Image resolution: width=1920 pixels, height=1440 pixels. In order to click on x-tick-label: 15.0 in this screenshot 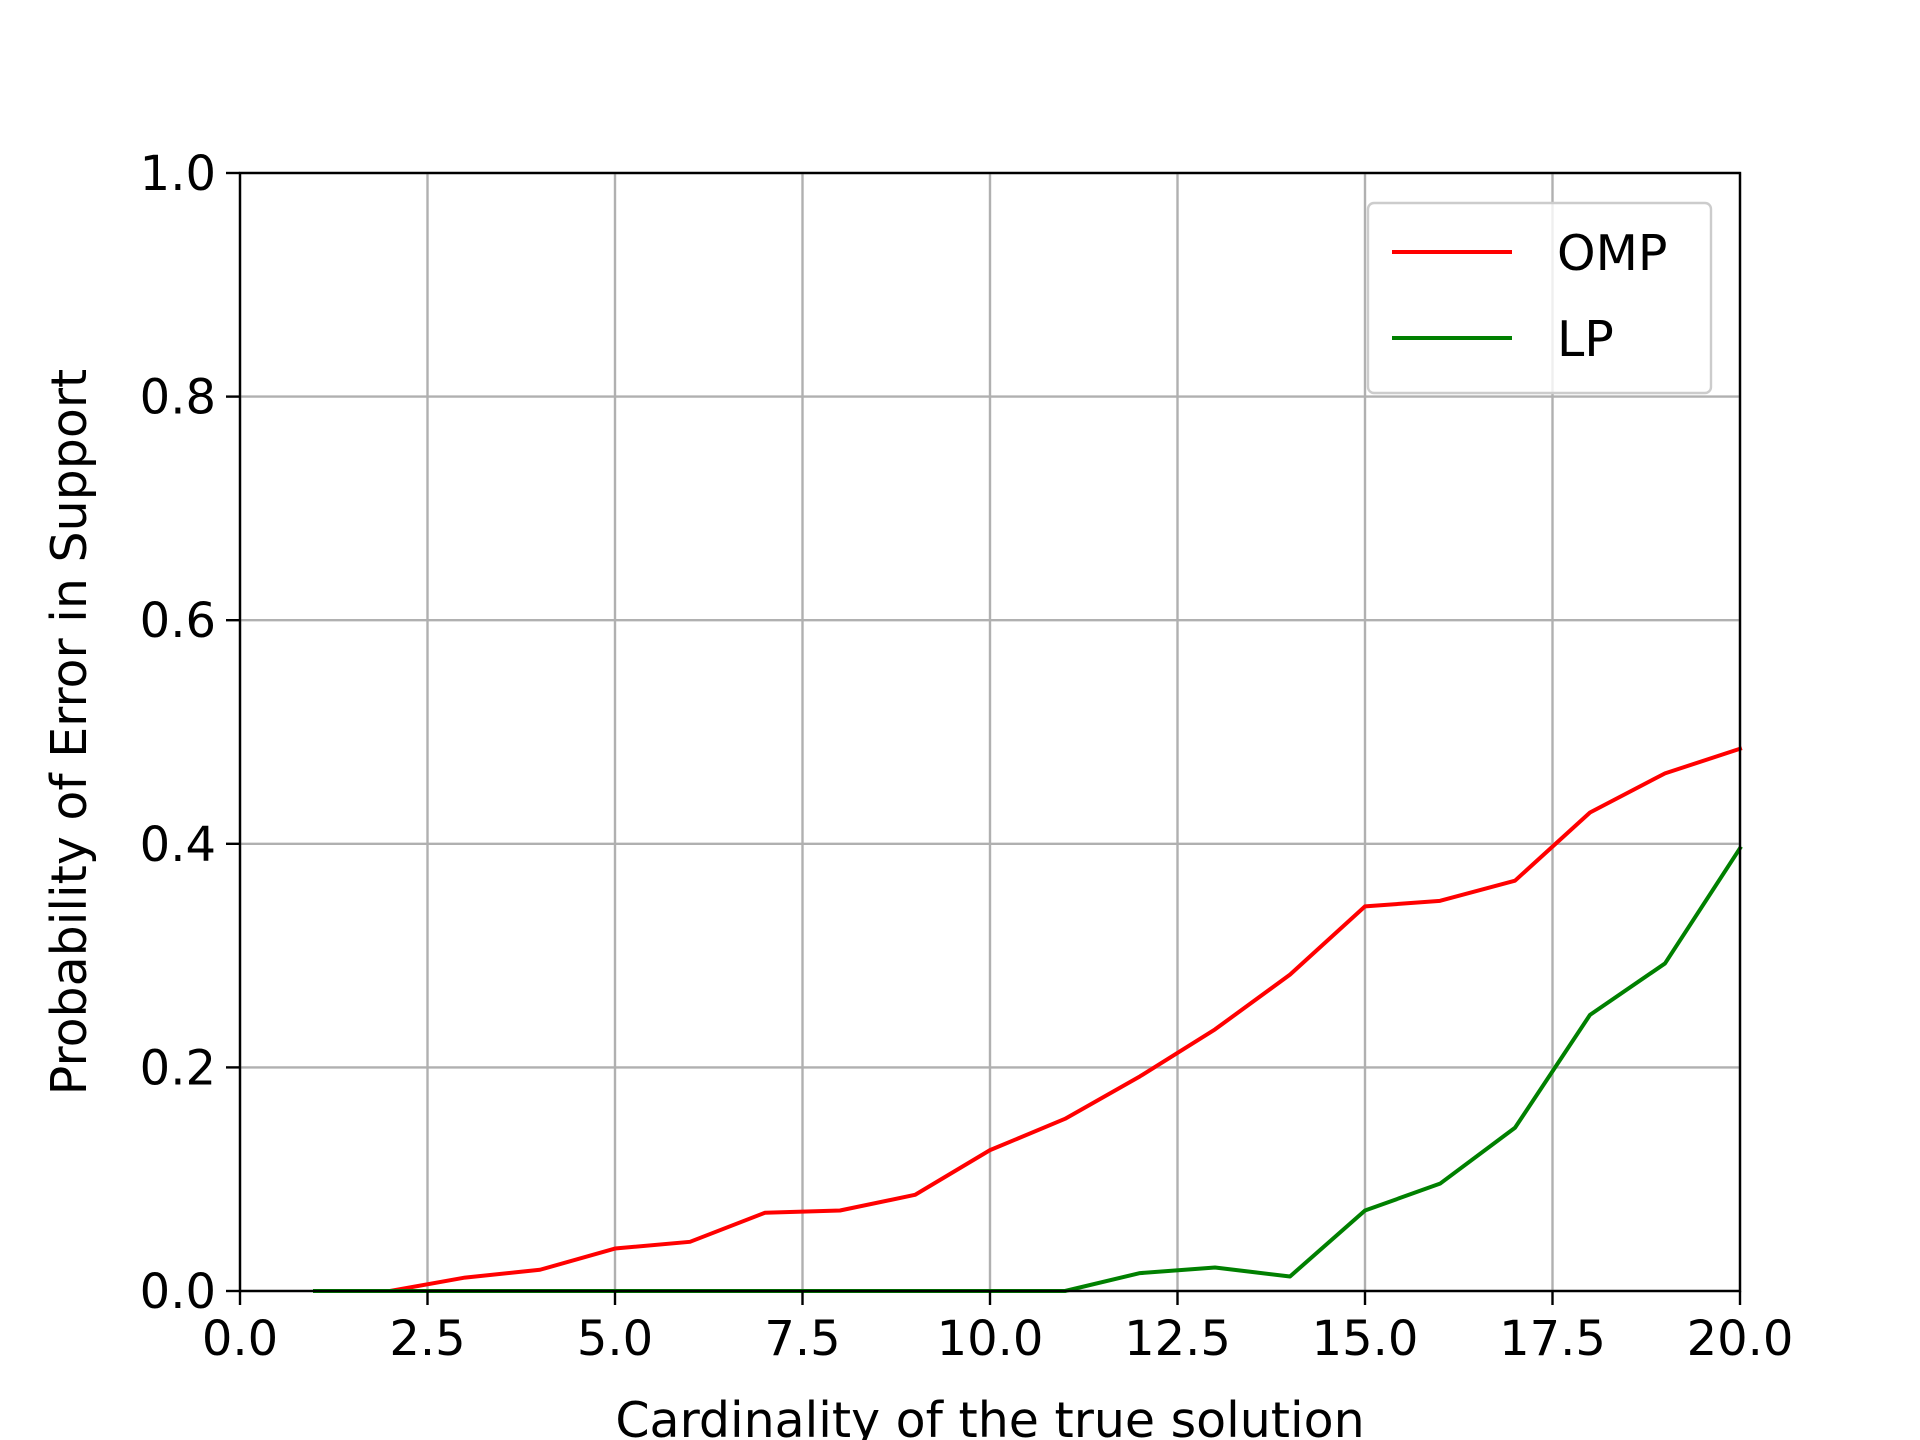, I will do `click(1365, 1339)`.